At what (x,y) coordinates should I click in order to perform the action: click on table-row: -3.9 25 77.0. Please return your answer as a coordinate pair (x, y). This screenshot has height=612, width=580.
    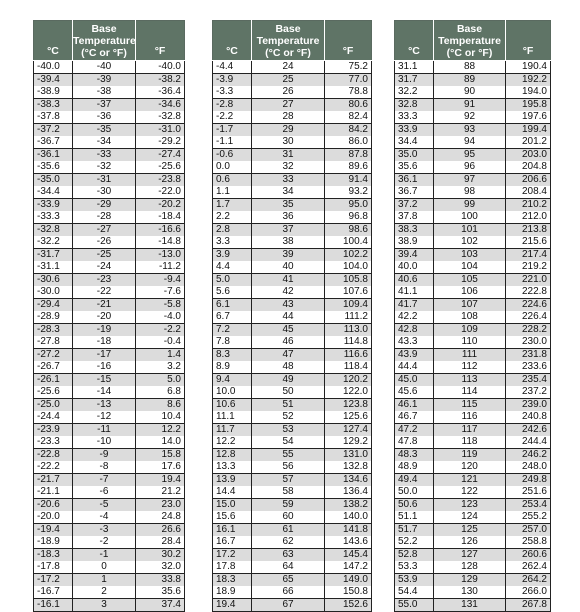
    Looking at the image, I should click on (292, 79).